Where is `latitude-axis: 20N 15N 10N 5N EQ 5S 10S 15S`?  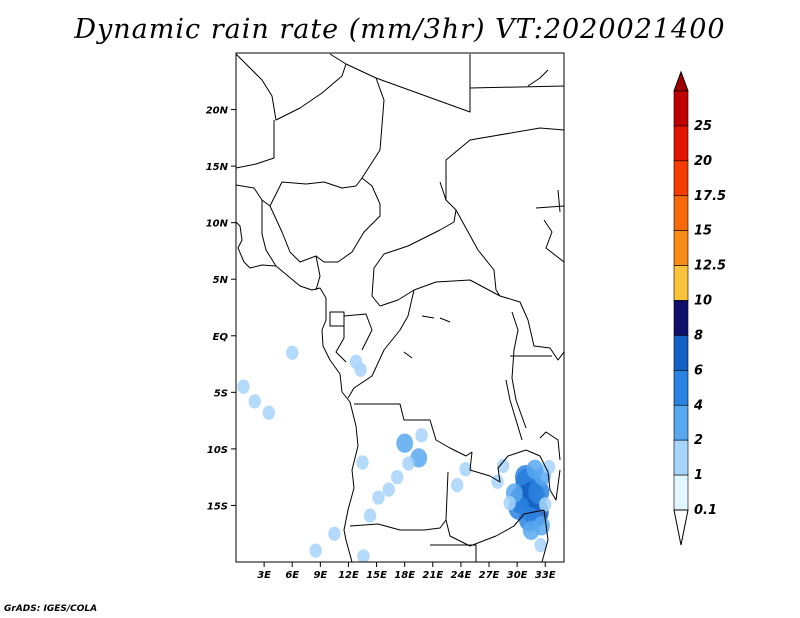
latitude-axis: 20N 15N 10N 5N EQ 5S 10S 15S is located at coordinates (221, 309).